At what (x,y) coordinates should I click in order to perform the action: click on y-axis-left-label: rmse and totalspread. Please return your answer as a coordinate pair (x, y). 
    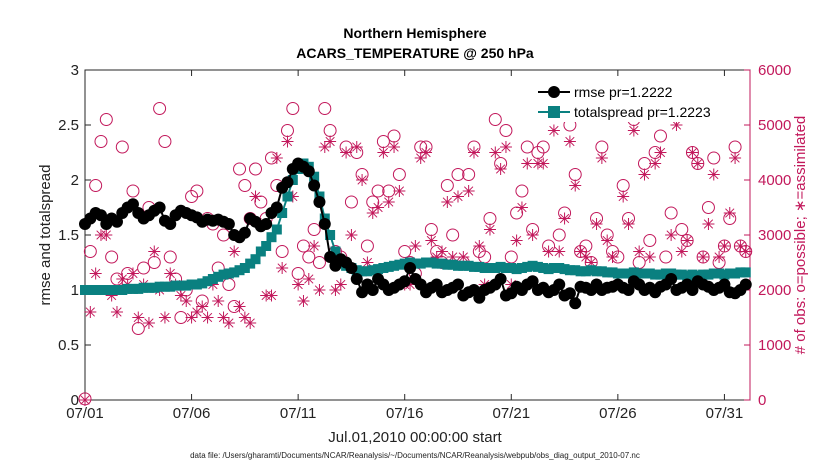
    Looking at the image, I should click on (45, 235).